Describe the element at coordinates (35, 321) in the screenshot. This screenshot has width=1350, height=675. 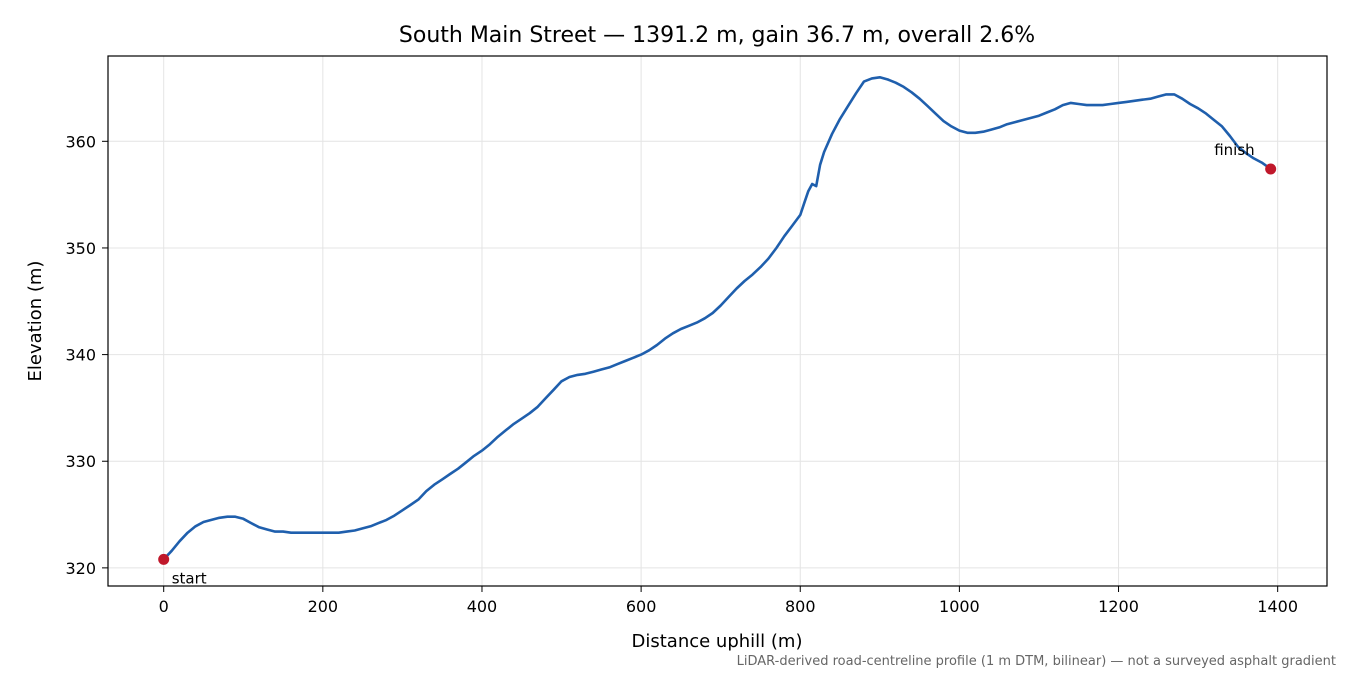
I see `y-axis-label: Elevation (m)` at that location.